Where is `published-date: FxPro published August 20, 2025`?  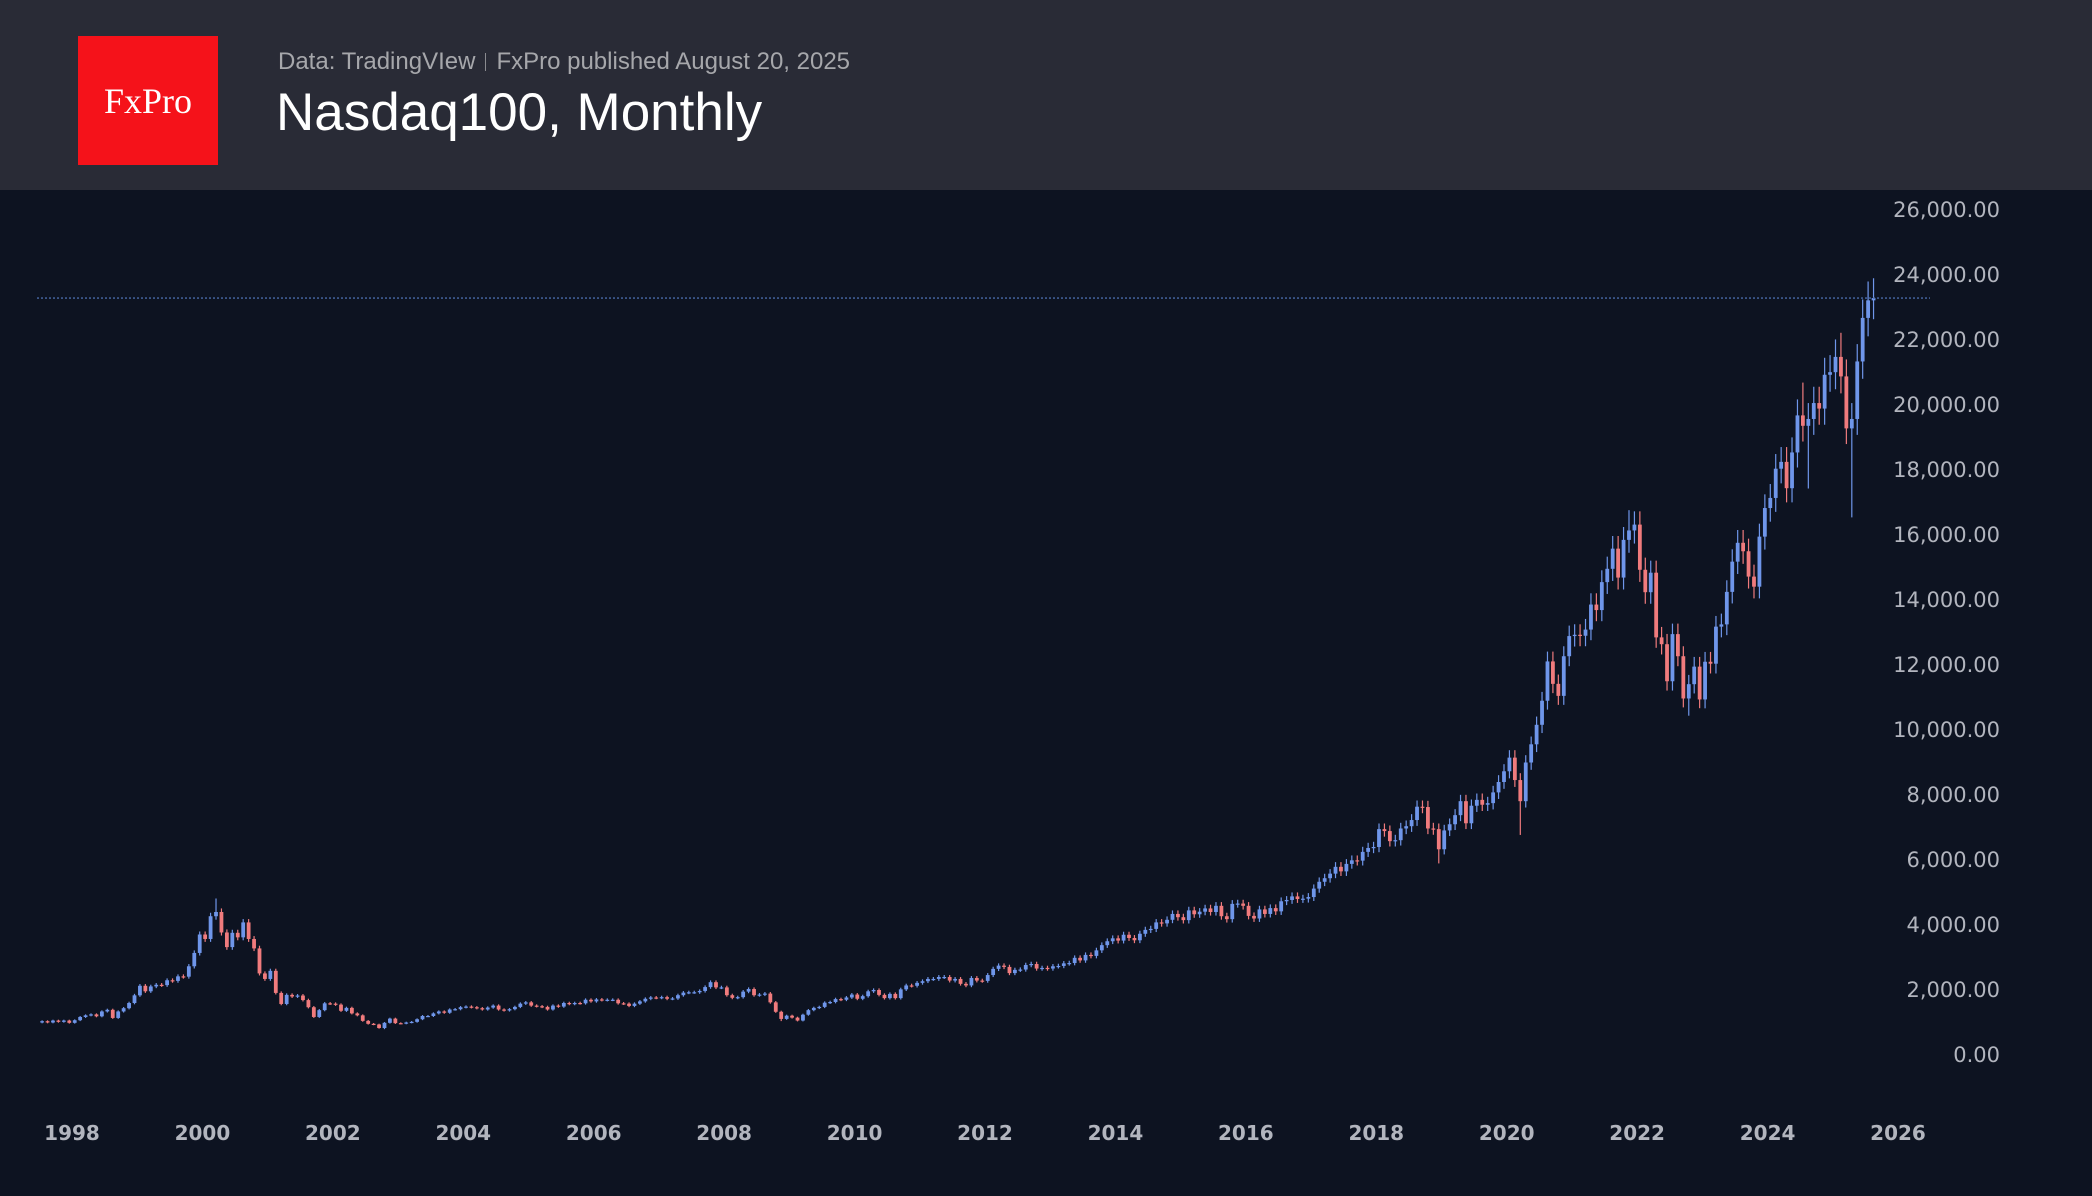 published-date: FxPro published August 20, 2025 is located at coordinates (673, 61).